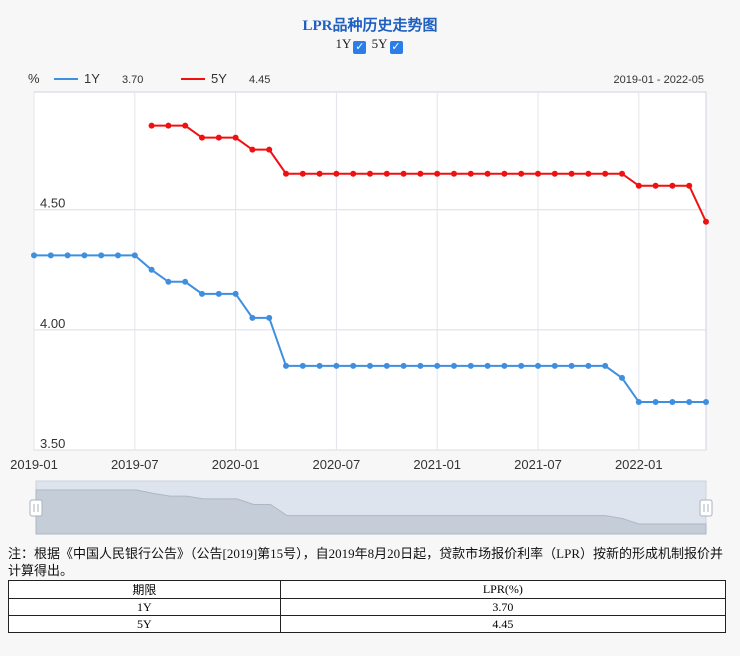 This screenshot has height=656, width=740. Describe the element at coordinates (658, 80) in the screenshot. I see `date-range-label: 2019-01 - 2022-05` at that location.